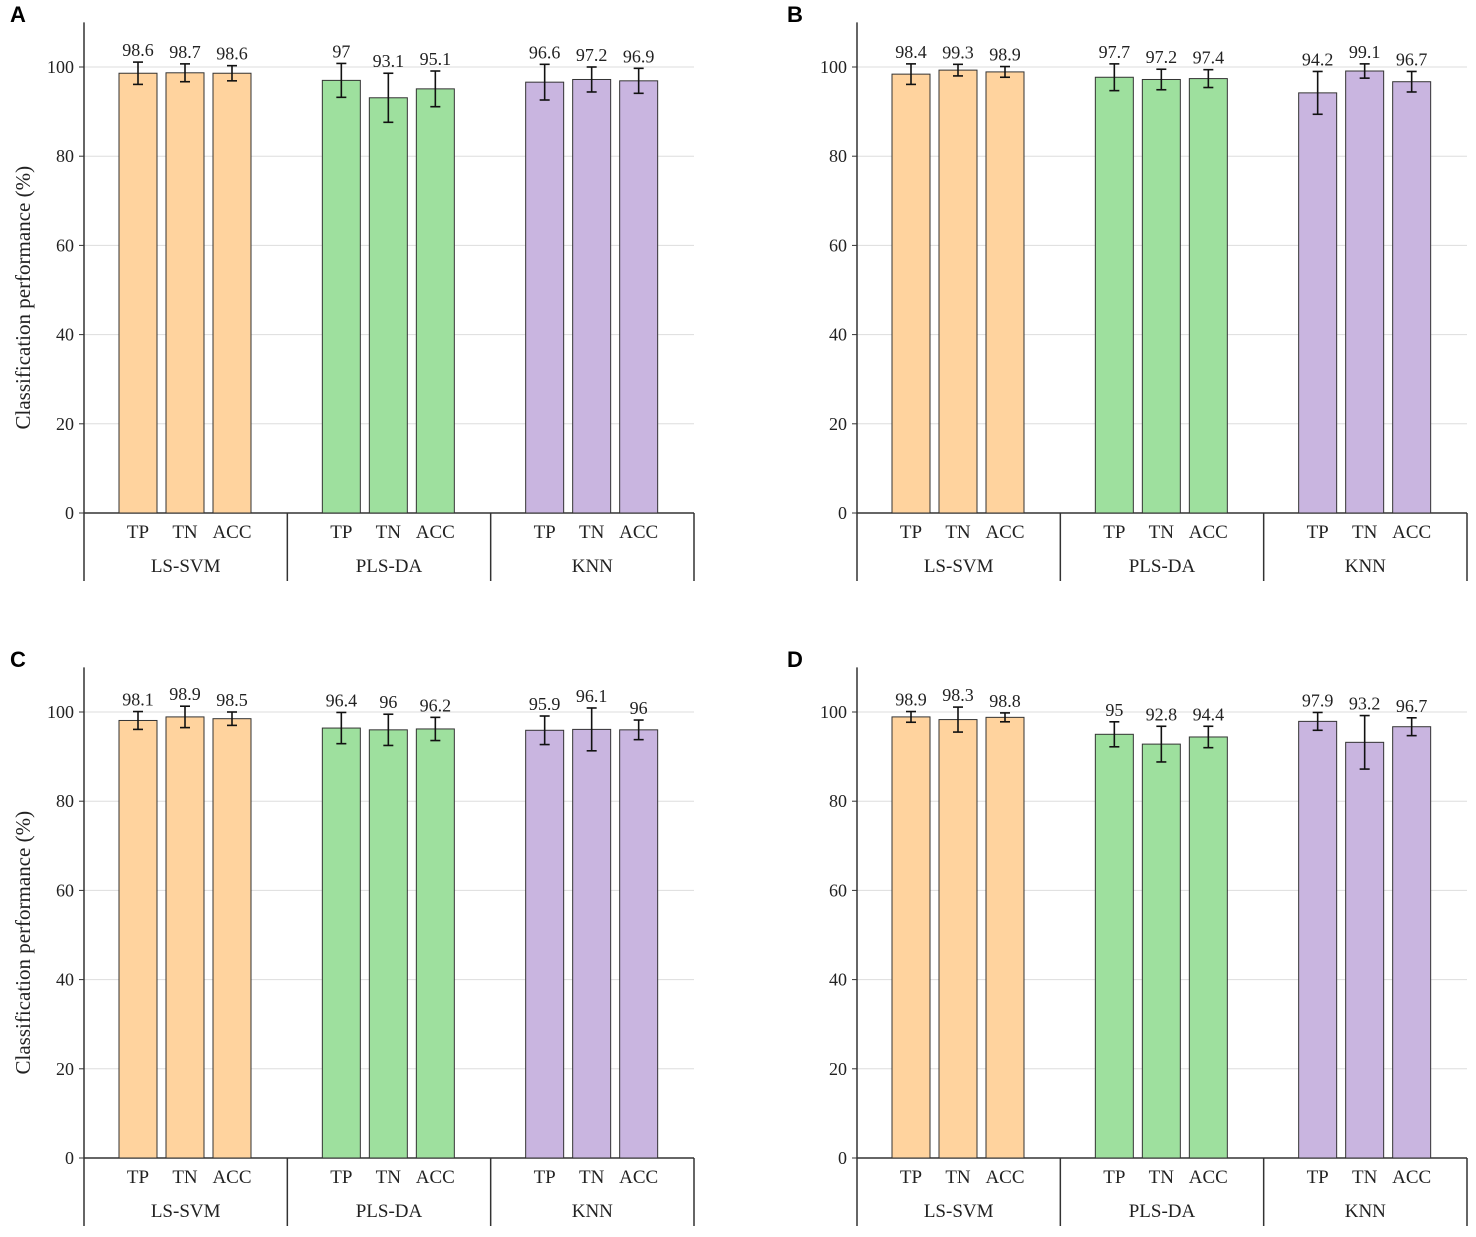 Image resolution: width=1476 pixels, height=1237 pixels. What do you see at coordinates (592, 696) in the screenshot?
I see `data-label: 96.1` at bounding box center [592, 696].